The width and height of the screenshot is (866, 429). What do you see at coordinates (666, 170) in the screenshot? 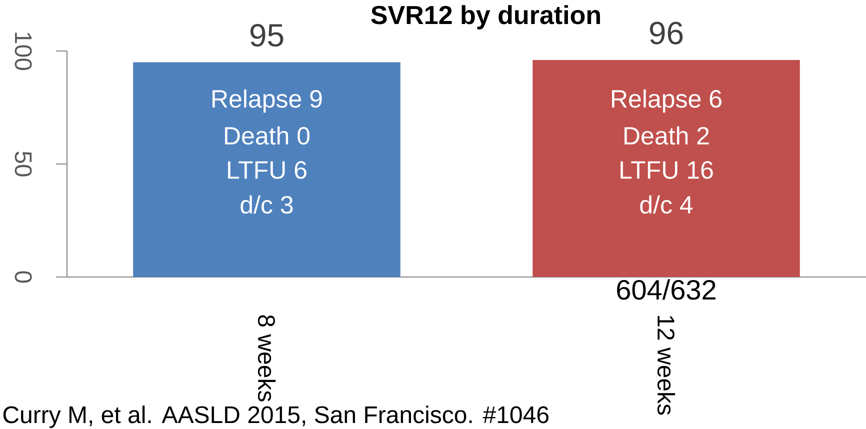
I see `annotation: LTFU 16` at bounding box center [666, 170].